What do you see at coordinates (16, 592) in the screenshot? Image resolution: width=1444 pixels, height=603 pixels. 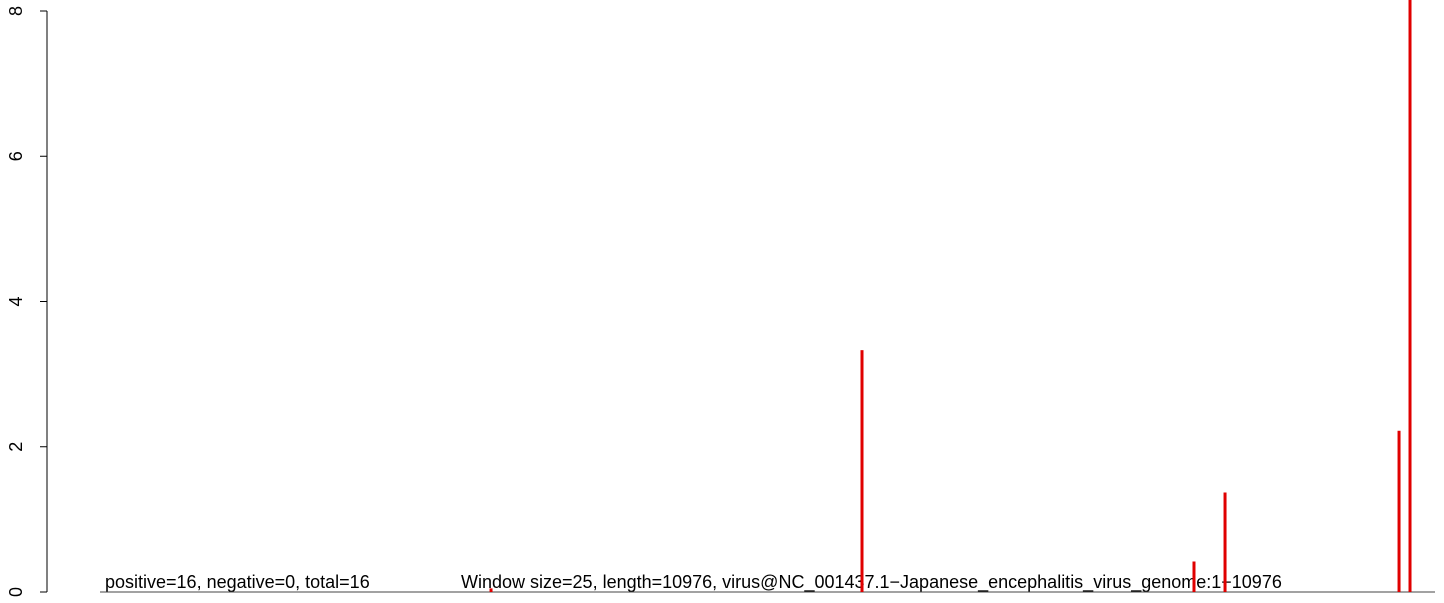 I see `y-tick-label: 0` at bounding box center [16, 592].